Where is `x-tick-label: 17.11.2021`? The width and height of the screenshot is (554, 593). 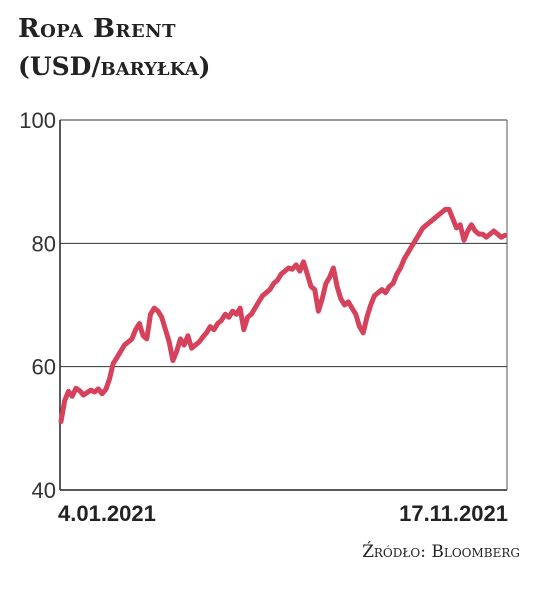
x-tick-label: 17.11.2021 is located at coordinates (453, 513).